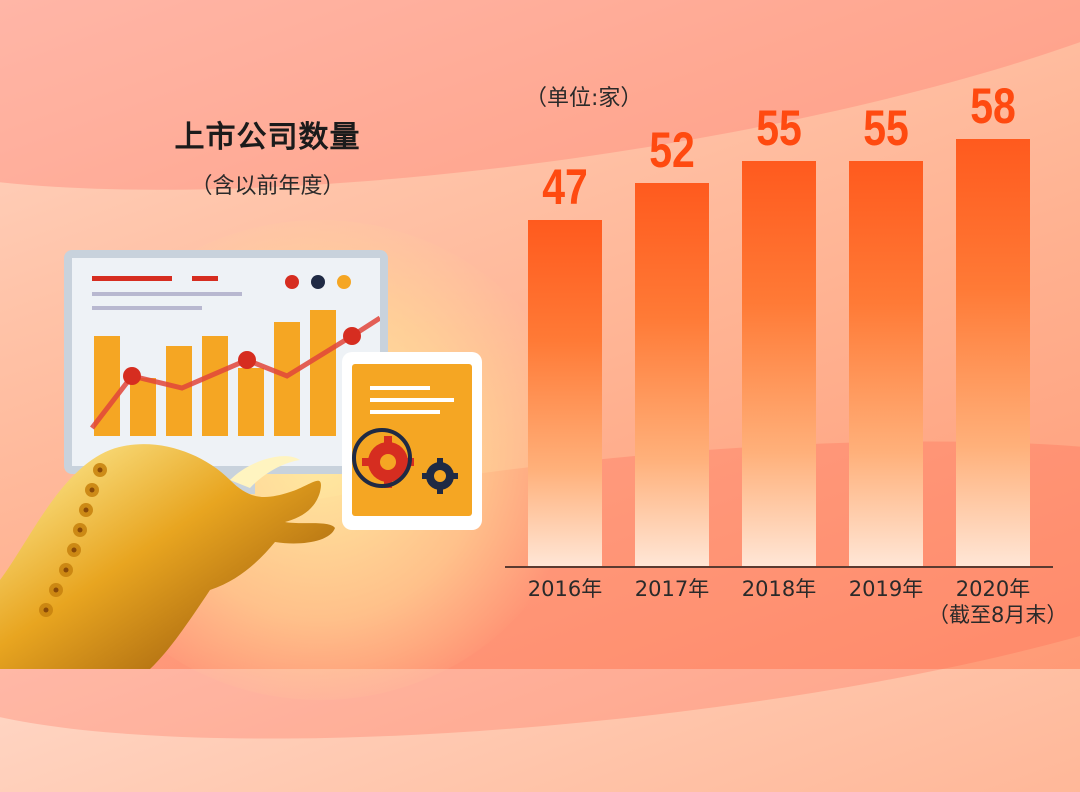 This screenshot has width=1080, height=792. I want to click on x-tick-label-1: 2017年, so click(672, 589).